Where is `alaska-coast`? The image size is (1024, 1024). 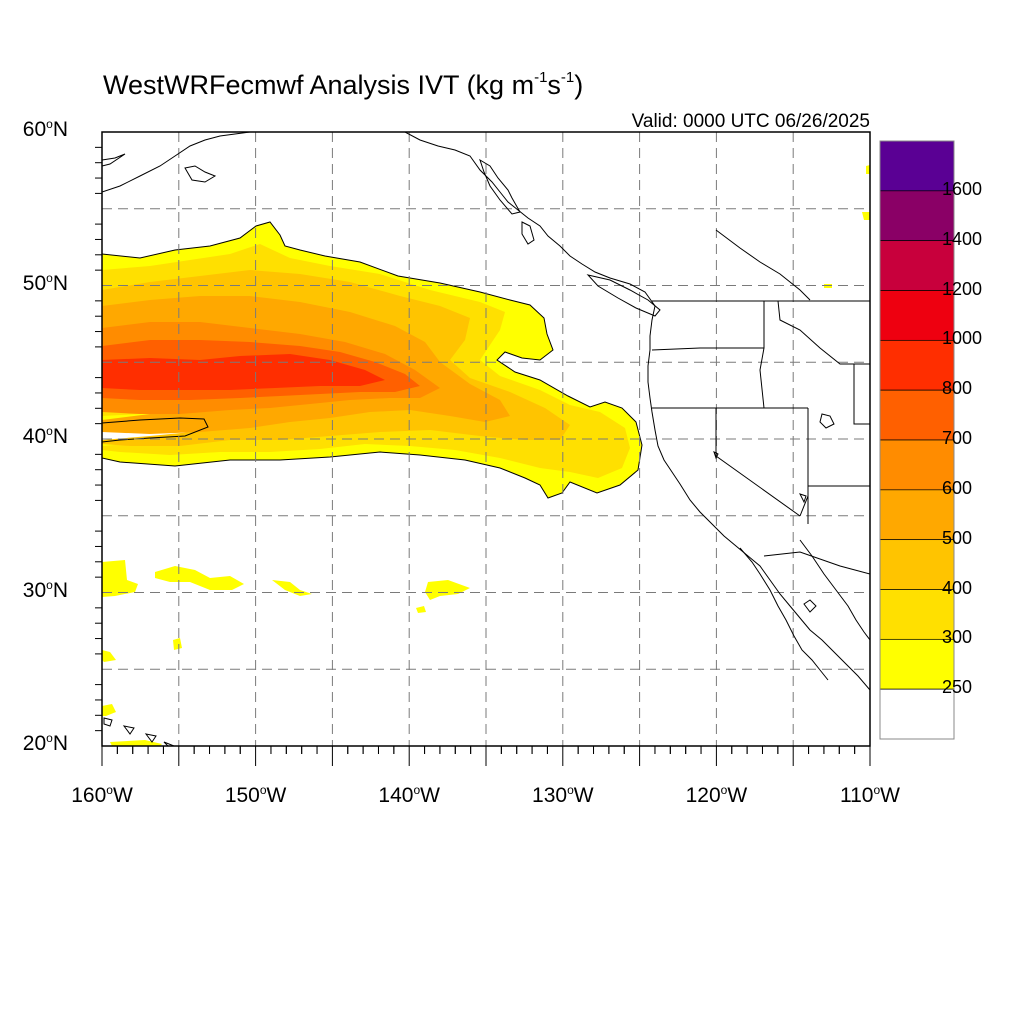
alaska-coast is located at coordinates (114, 160).